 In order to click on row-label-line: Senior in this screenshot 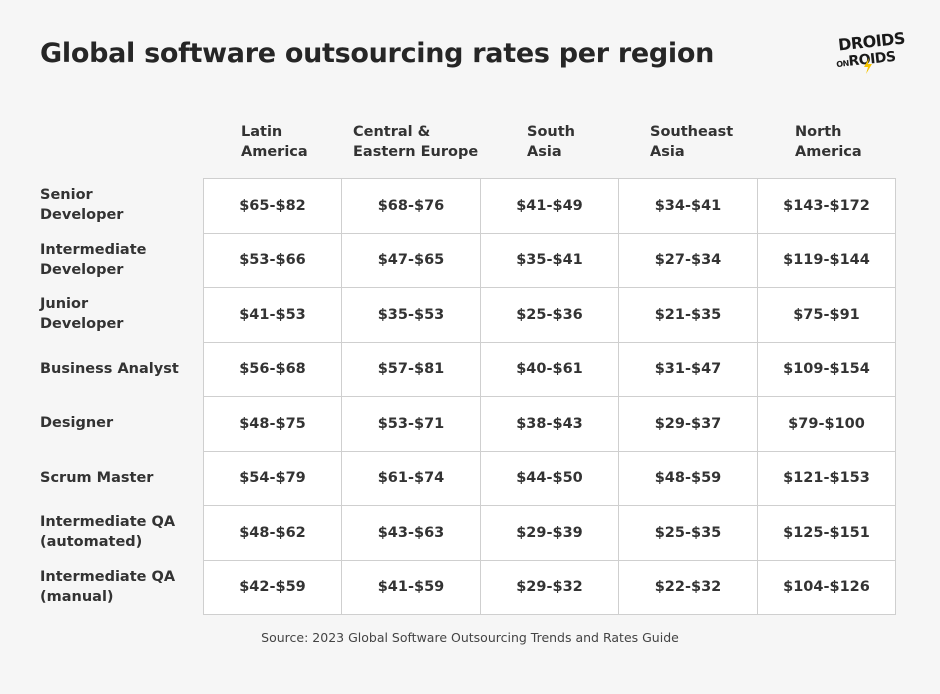, I will do `click(66, 195)`.